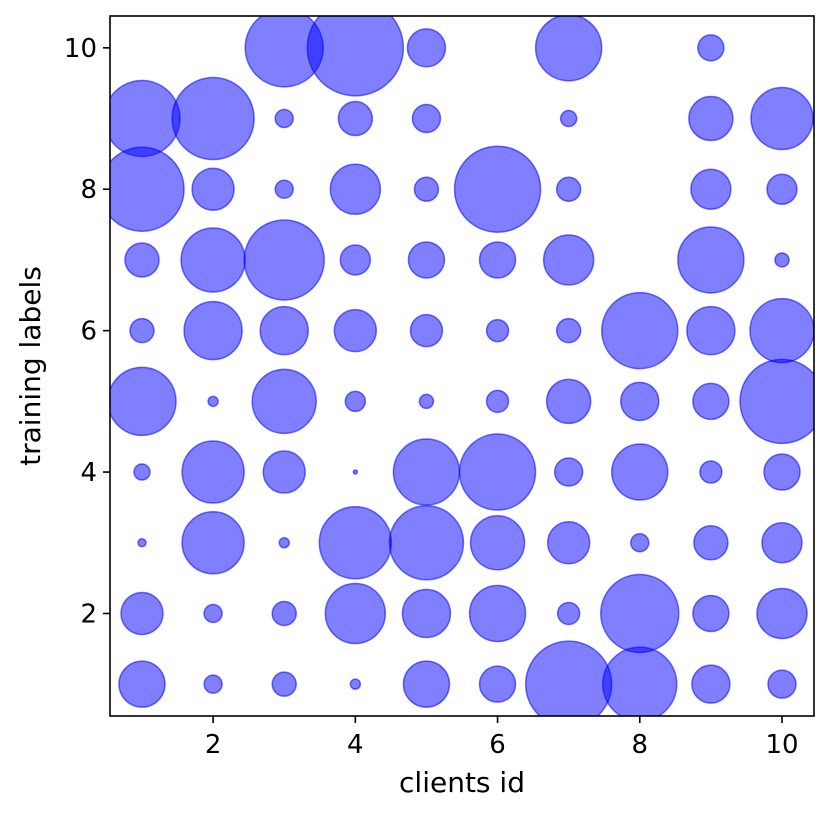 The height and width of the screenshot is (816, 830). I want to click on x-axis-label: clients id, so click(462, 782).